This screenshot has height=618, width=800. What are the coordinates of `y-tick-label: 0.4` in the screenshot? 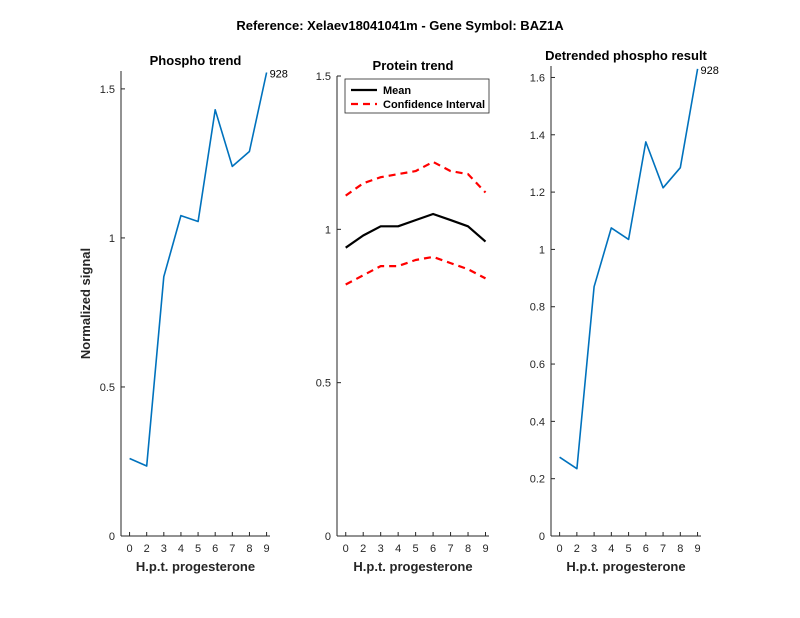 It's located at (537, 422).